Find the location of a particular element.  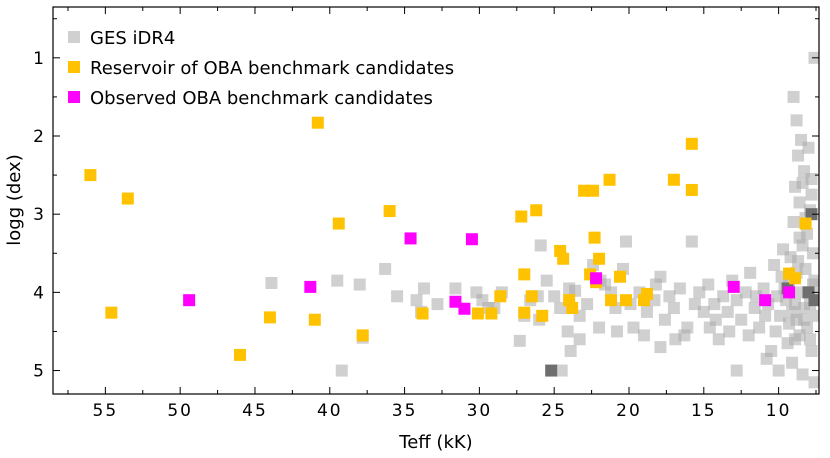

x-tick-label: 15 is located at coordinates (704, 411).